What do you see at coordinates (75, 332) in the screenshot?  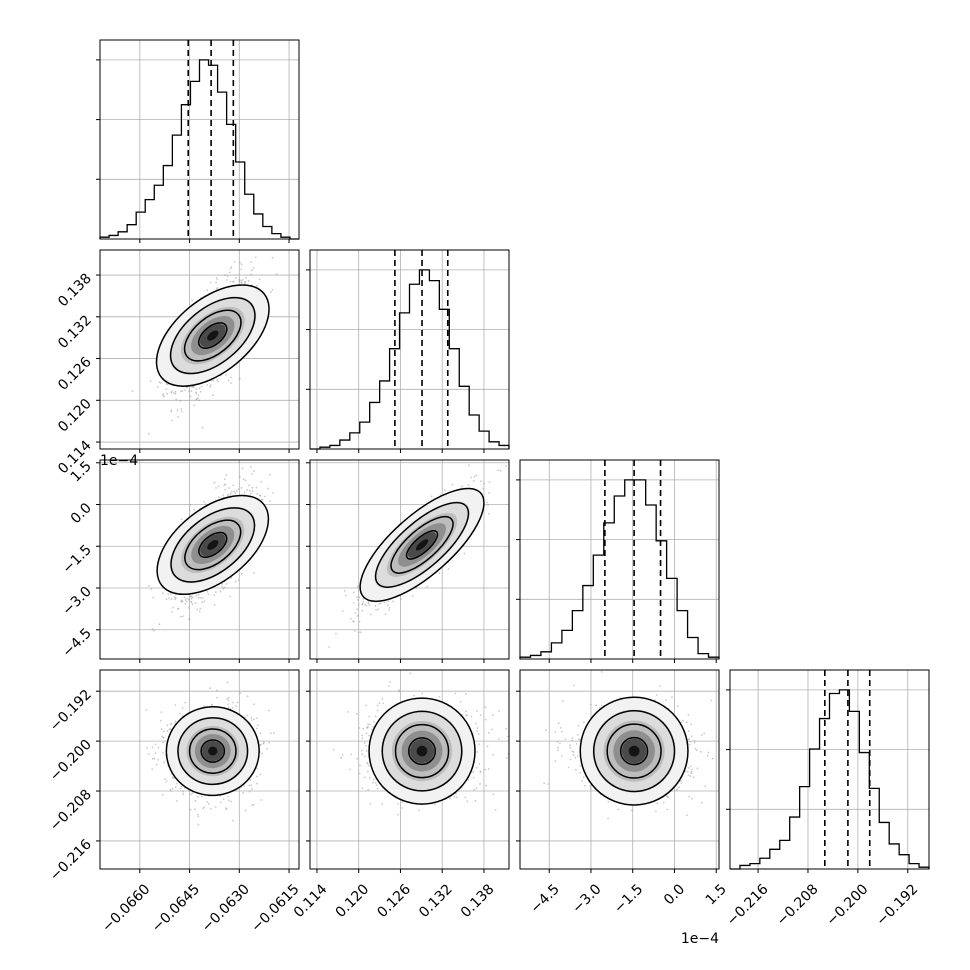 I see `y-tick-label-1-3: 0.132` at bounding box center [75, 332].